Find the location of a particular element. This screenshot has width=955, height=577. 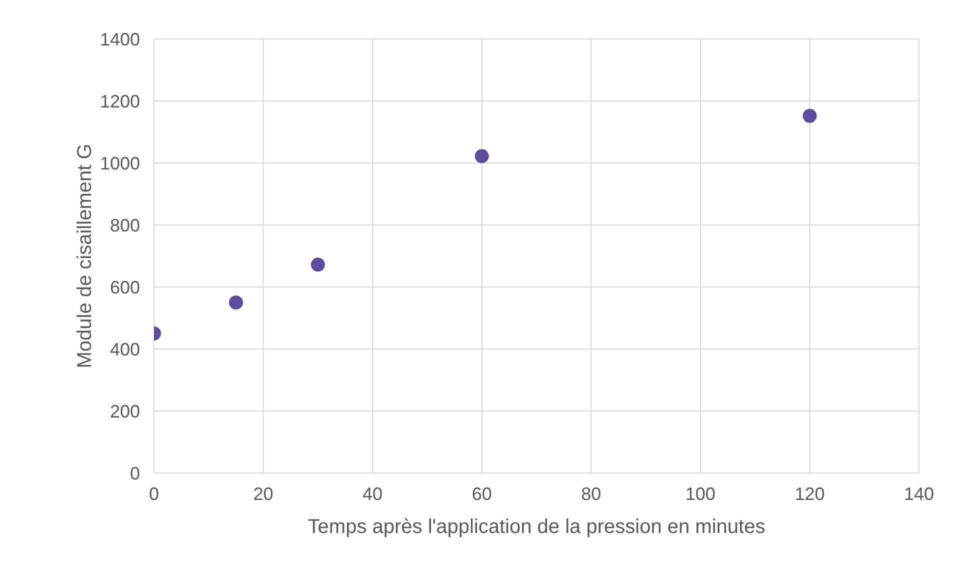

x-tick-label: 60 is located at coordinates (482, 494).